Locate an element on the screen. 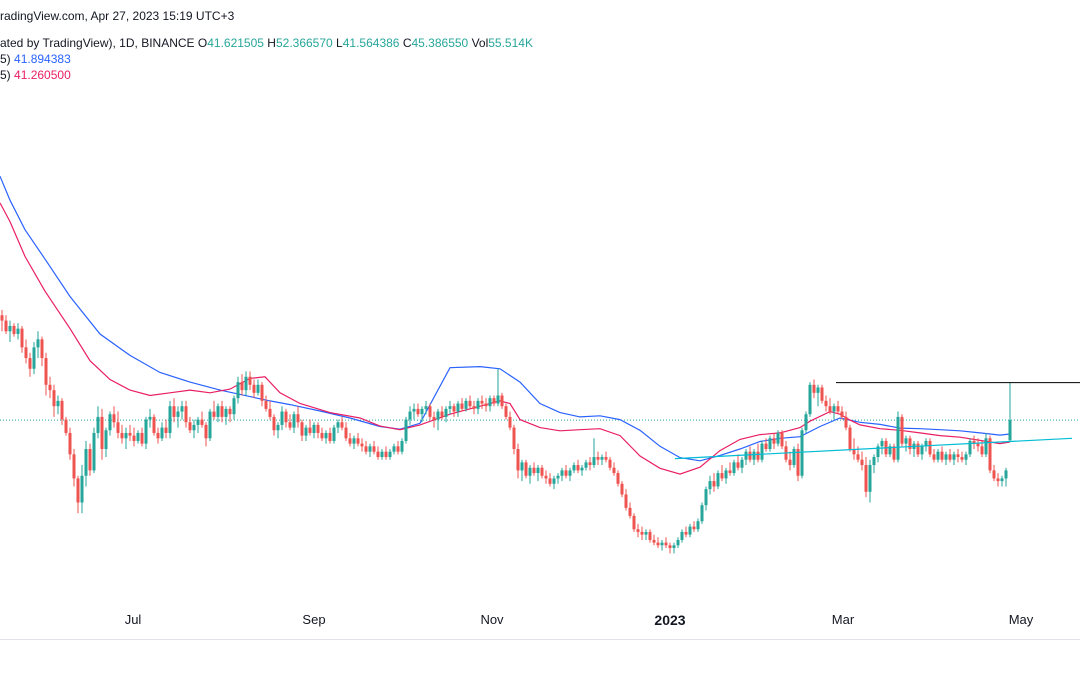 This screenshot has height=675, width=1080. ma-legend-blue: 5) 41.894383 is located at coordinates (35, 59).